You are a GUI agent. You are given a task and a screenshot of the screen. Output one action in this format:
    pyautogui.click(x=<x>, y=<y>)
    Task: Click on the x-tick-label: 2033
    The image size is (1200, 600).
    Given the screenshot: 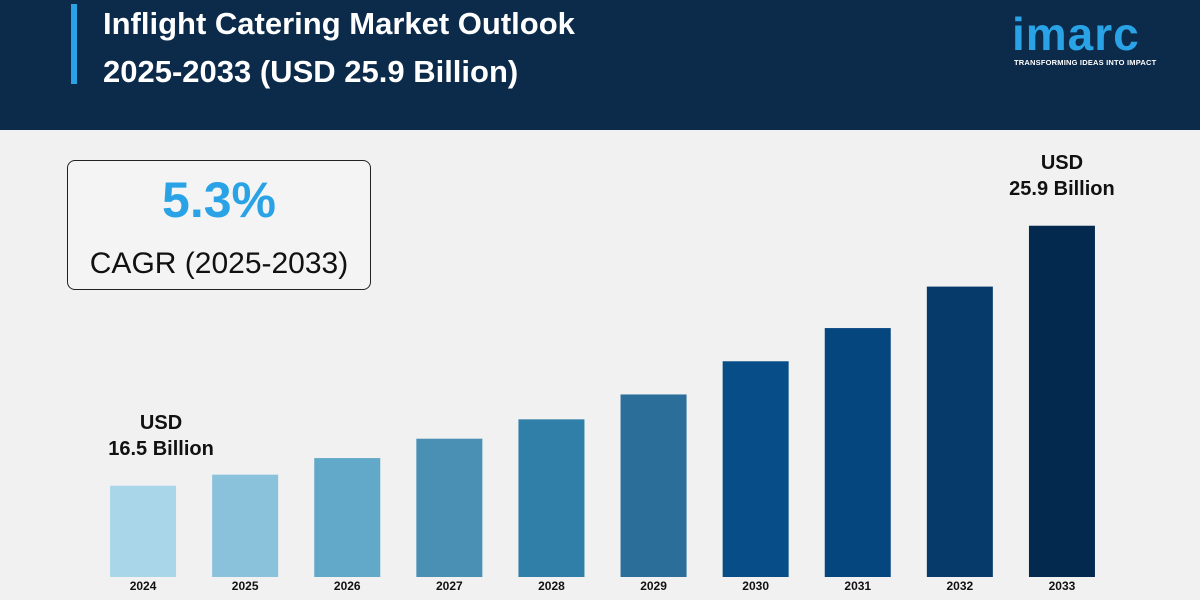 What is the action you would take?
    pyautogui.click(x=1062, y=586)
    